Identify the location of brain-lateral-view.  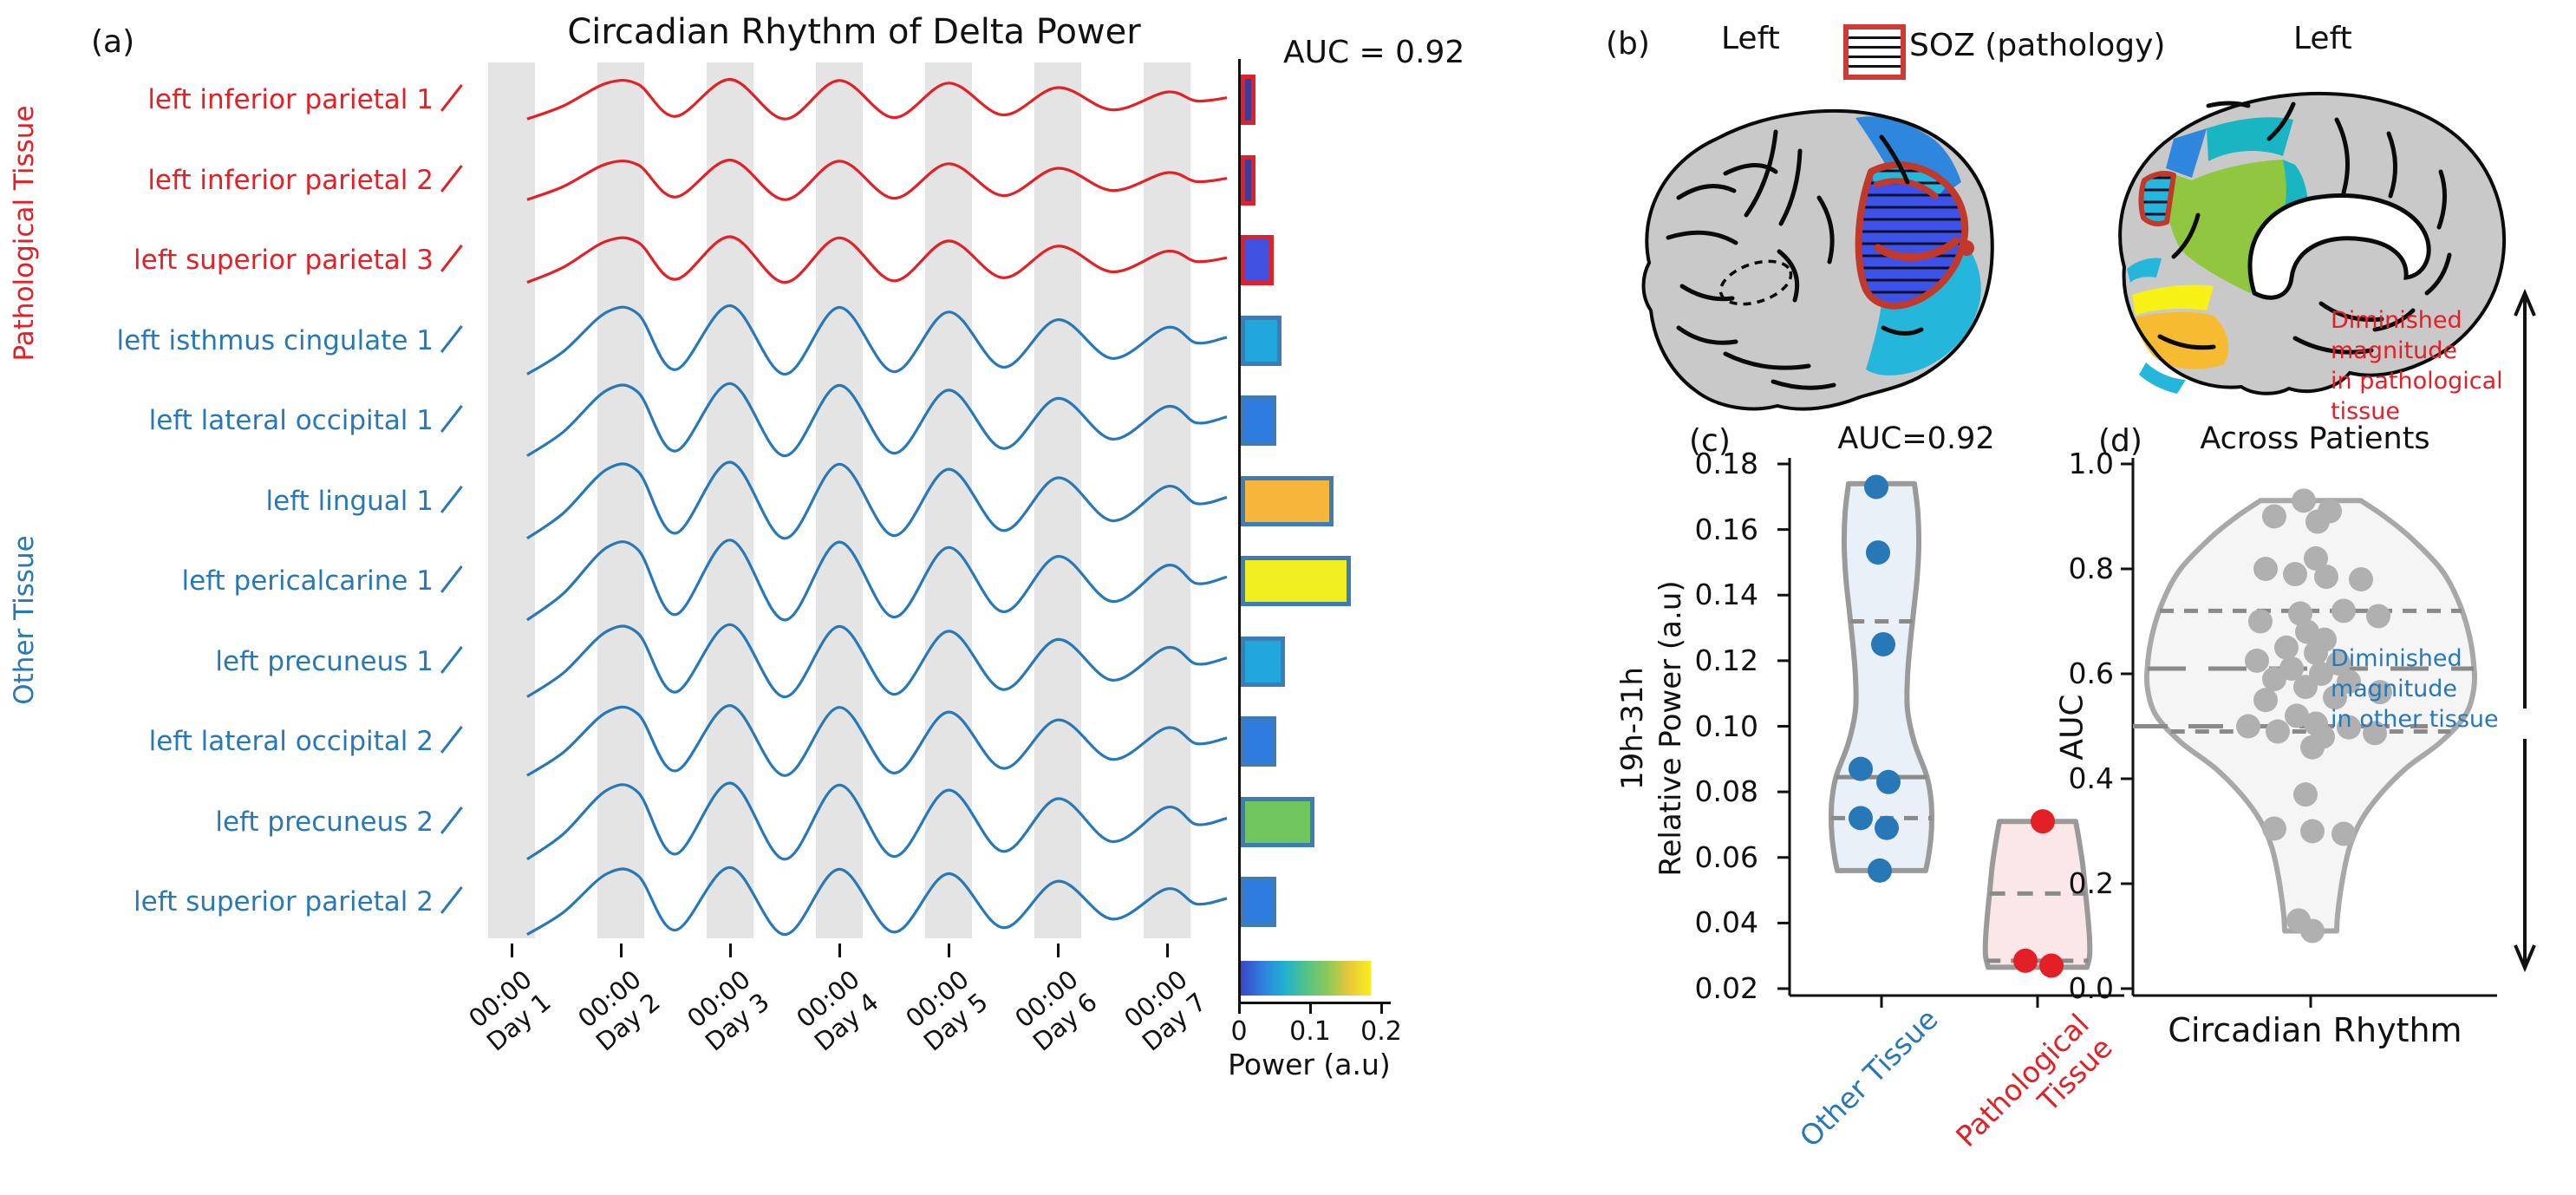
(1818, 260).